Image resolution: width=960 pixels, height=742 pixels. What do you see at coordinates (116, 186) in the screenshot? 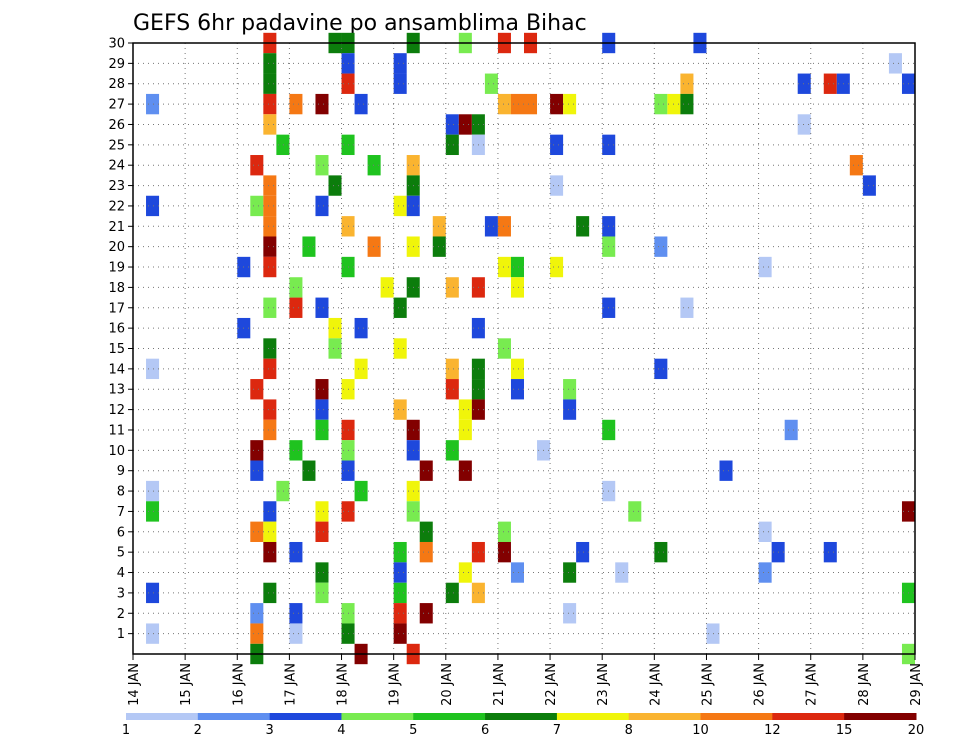
I see `y-tick-label: 23` at bounding box center [116, 186].